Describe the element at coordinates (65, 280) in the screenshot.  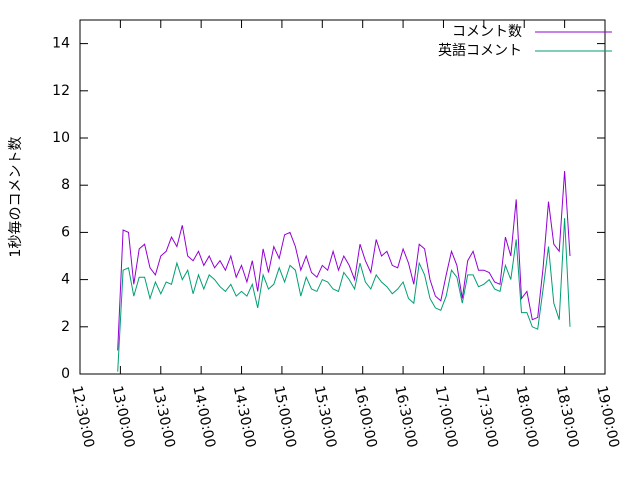
I see `y-tick-label: 4` at that location.